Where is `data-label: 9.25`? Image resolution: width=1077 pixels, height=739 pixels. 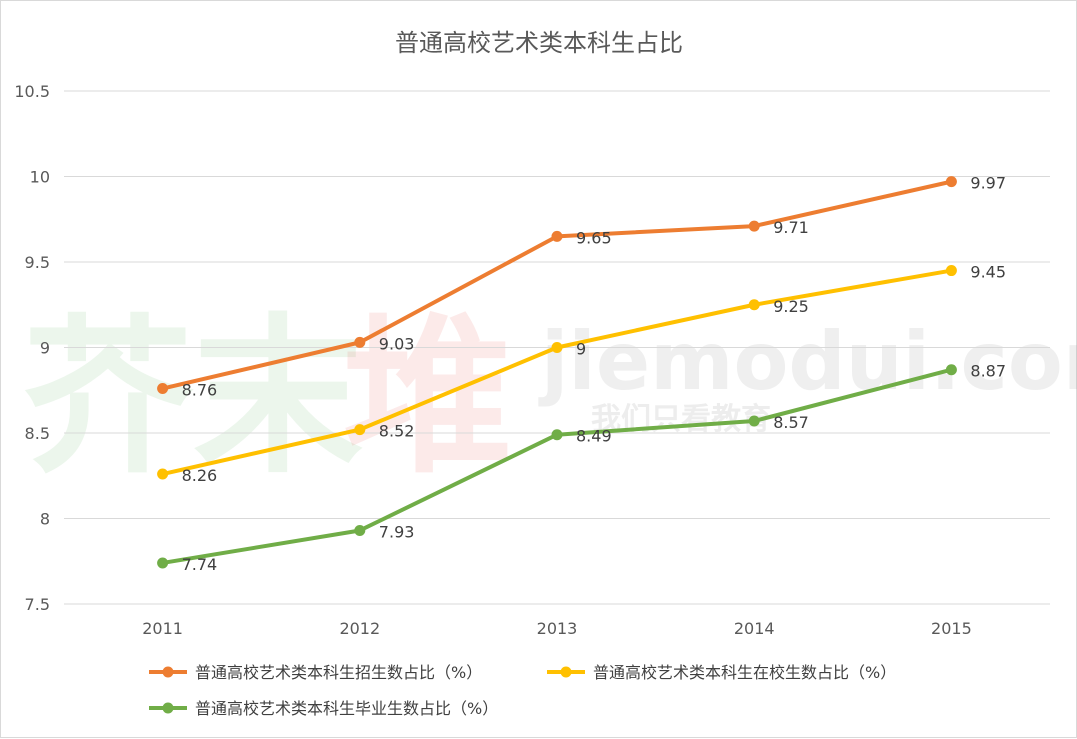
data-label: 9.25 is located at coordinates (791, 306).